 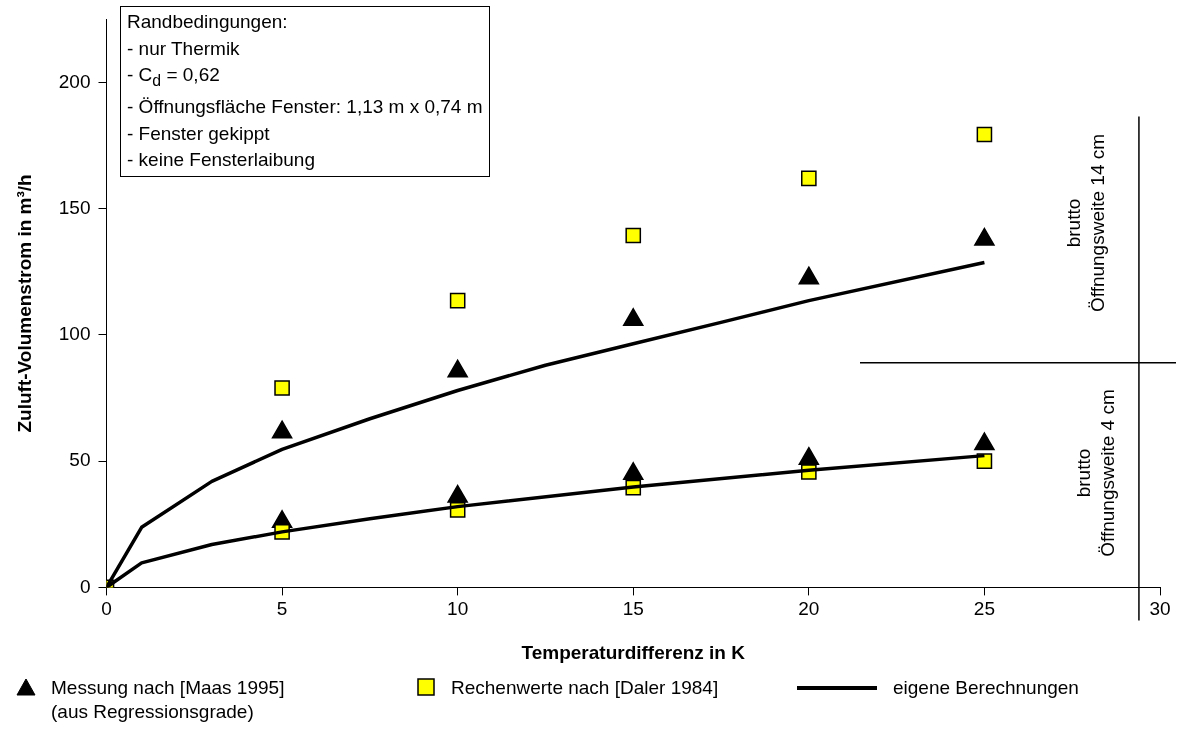 What do you see at coordinates (74, 334) in the screenshot?
I see `y-tick-label: 100` at bounding box center [74, 334].